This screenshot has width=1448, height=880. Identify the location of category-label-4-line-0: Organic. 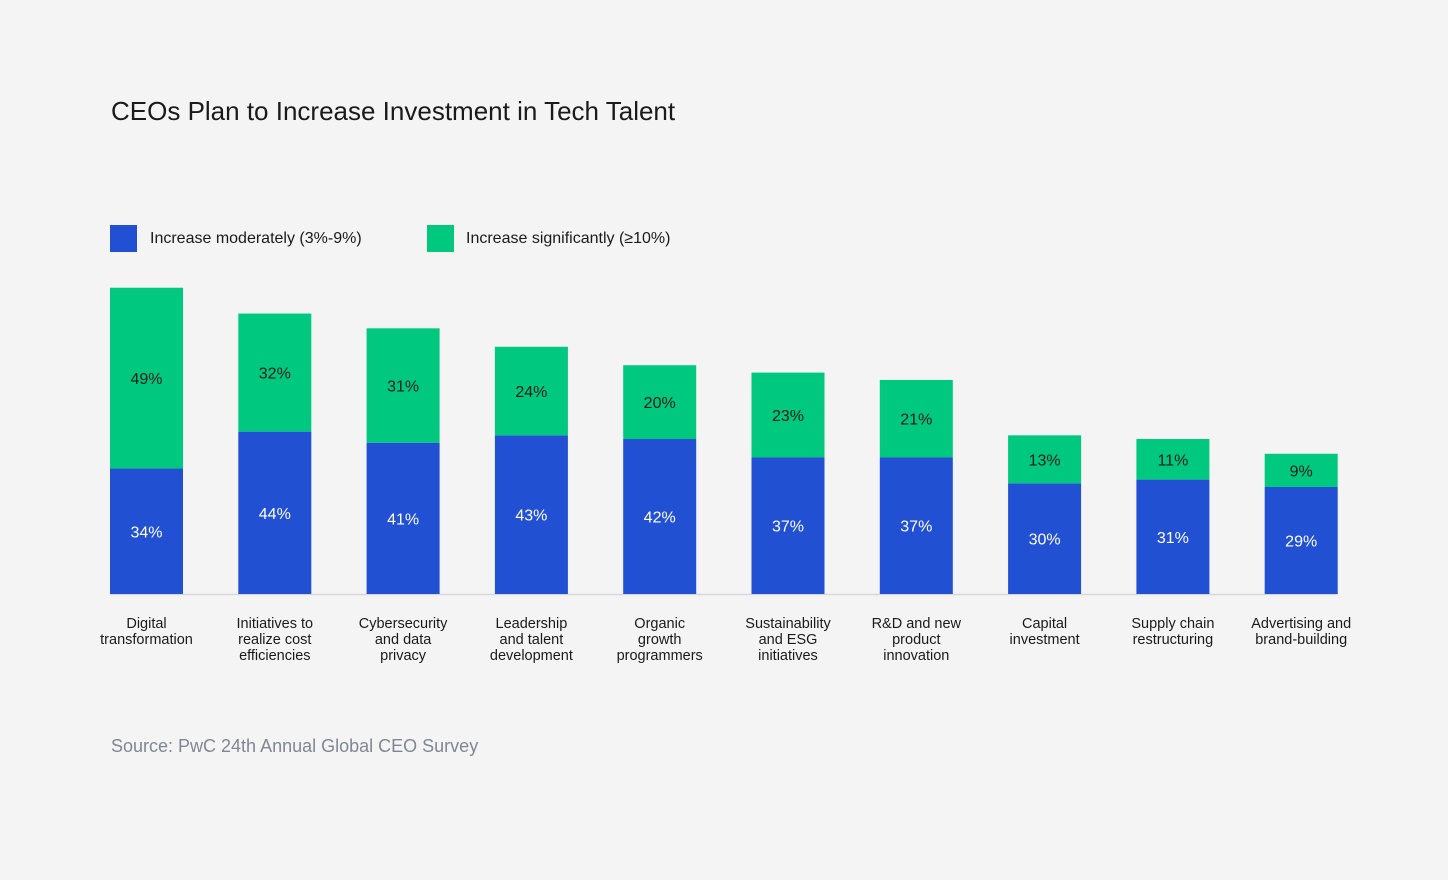
(659, 624).